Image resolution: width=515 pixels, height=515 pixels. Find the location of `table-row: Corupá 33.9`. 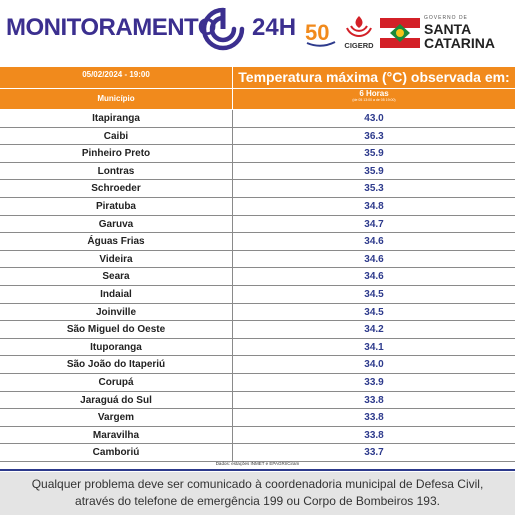

table-row: Corupá 33.9 is located at coordinates (257, 382).